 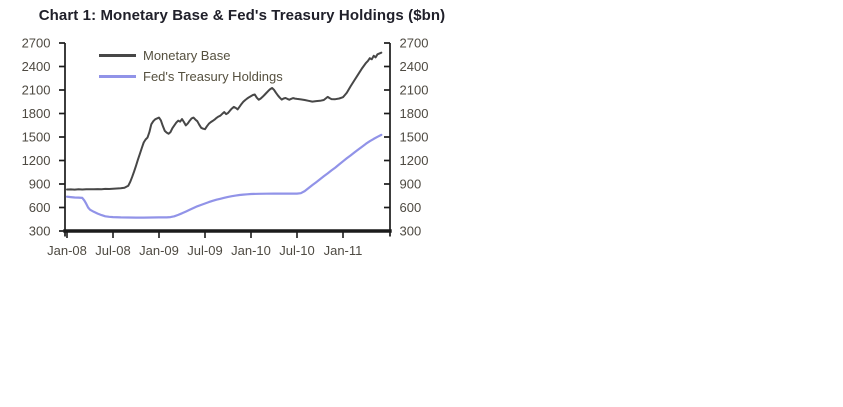 What do you see at coordinates (187, 55) in the screenshot?
I see `legend-label-monetary-base: Monetary Base` at bounding box center [187, 55].